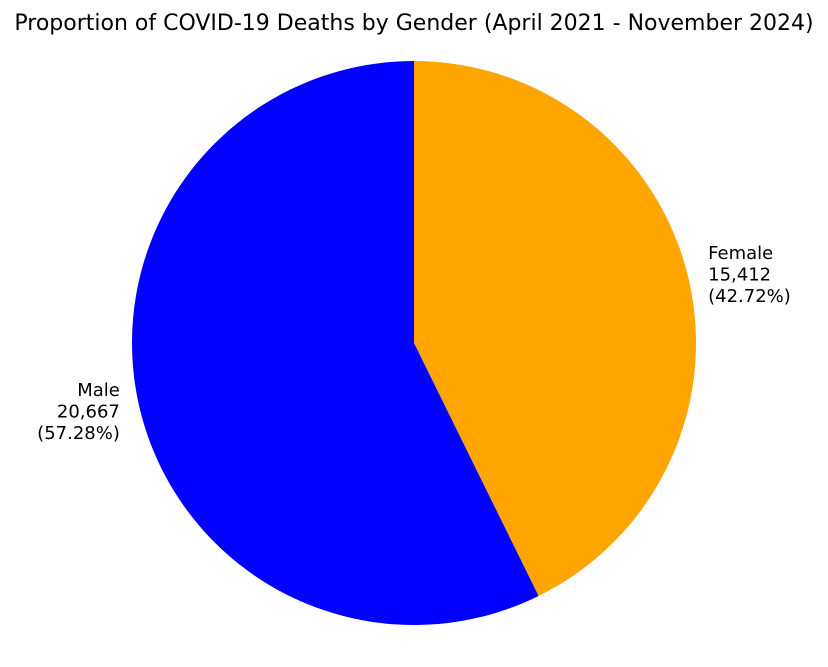 The height and width of the screenshot is (667, 828). What do you see at coordinates (749, 296) in the screenshot?
I see `slice-label-percent: (42.72%)` at bounding box center [749, 296].